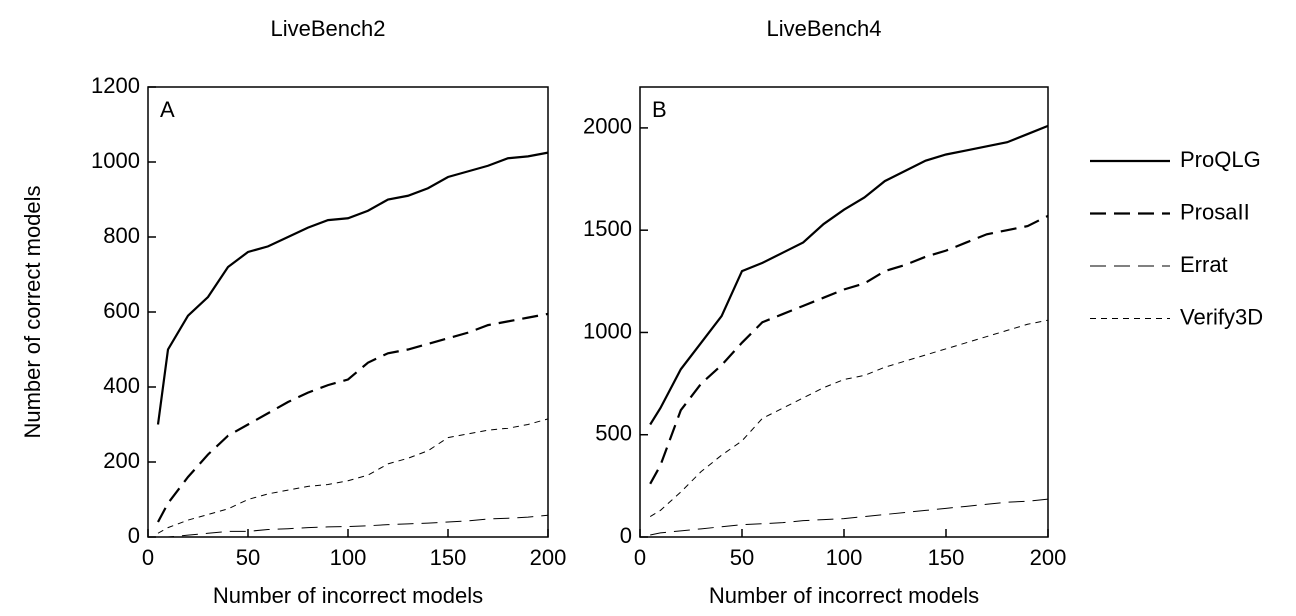  I want to click on legend-label: ProsaII, so click(1215, 211).